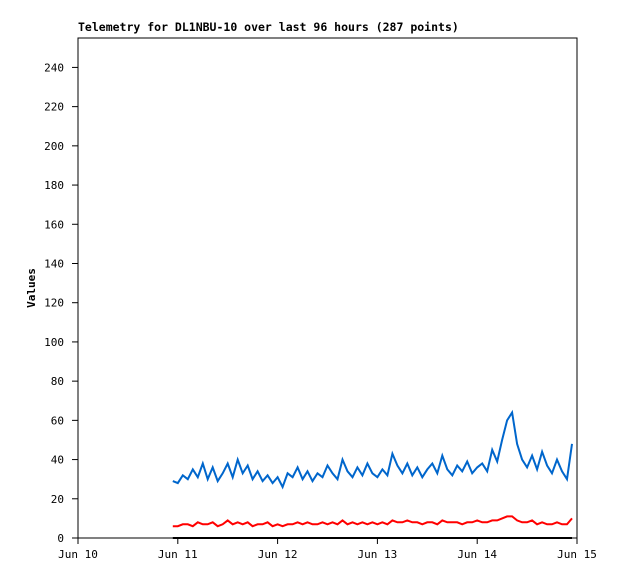  Describe the element at coordinates (54, 146) in the screenshot. I see `y-tick-label: 200` at that location.